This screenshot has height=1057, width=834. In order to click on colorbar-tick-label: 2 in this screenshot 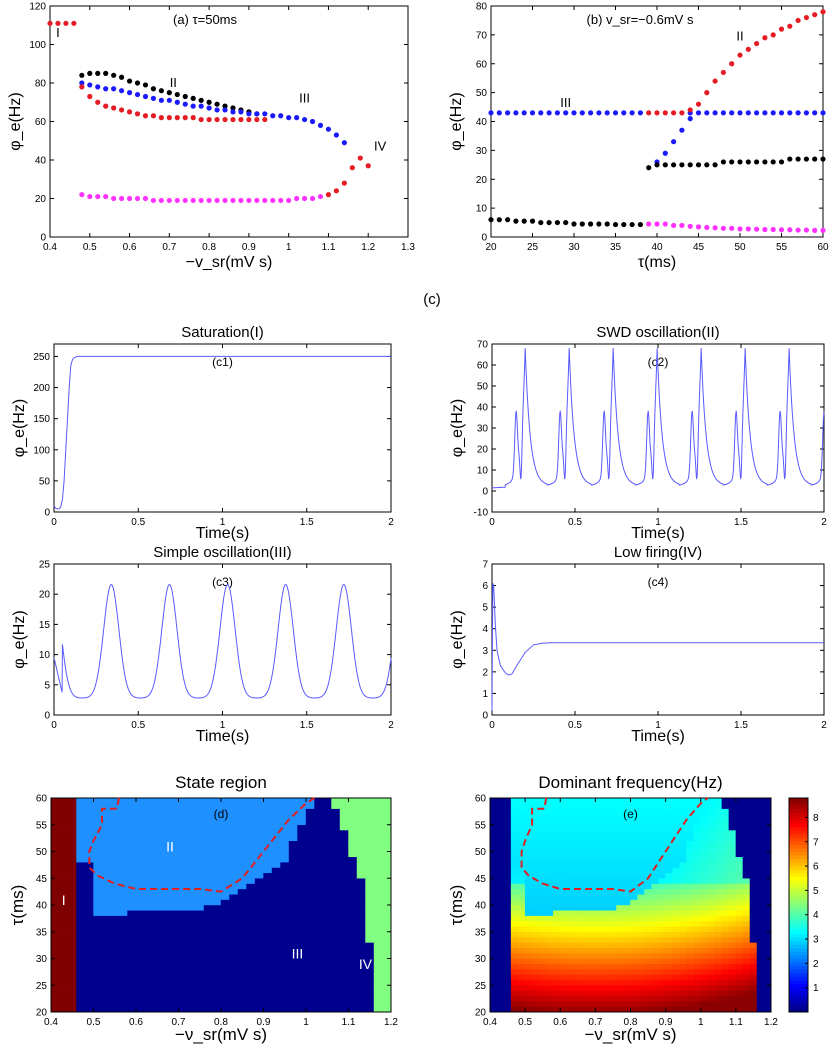, I will do `click(816, 964)`.